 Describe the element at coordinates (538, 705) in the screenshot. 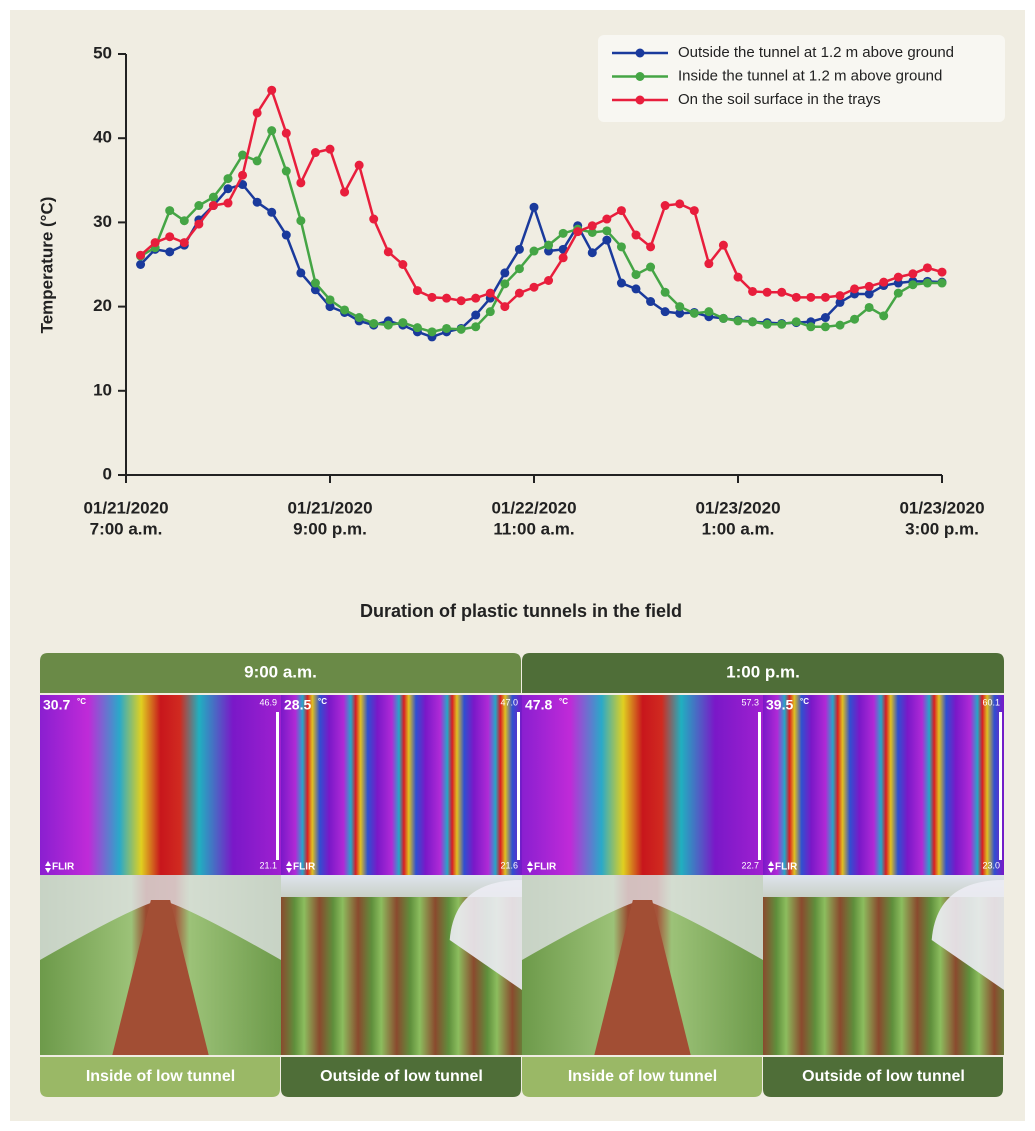

I see `thermal-reading: 47.8` at that location.